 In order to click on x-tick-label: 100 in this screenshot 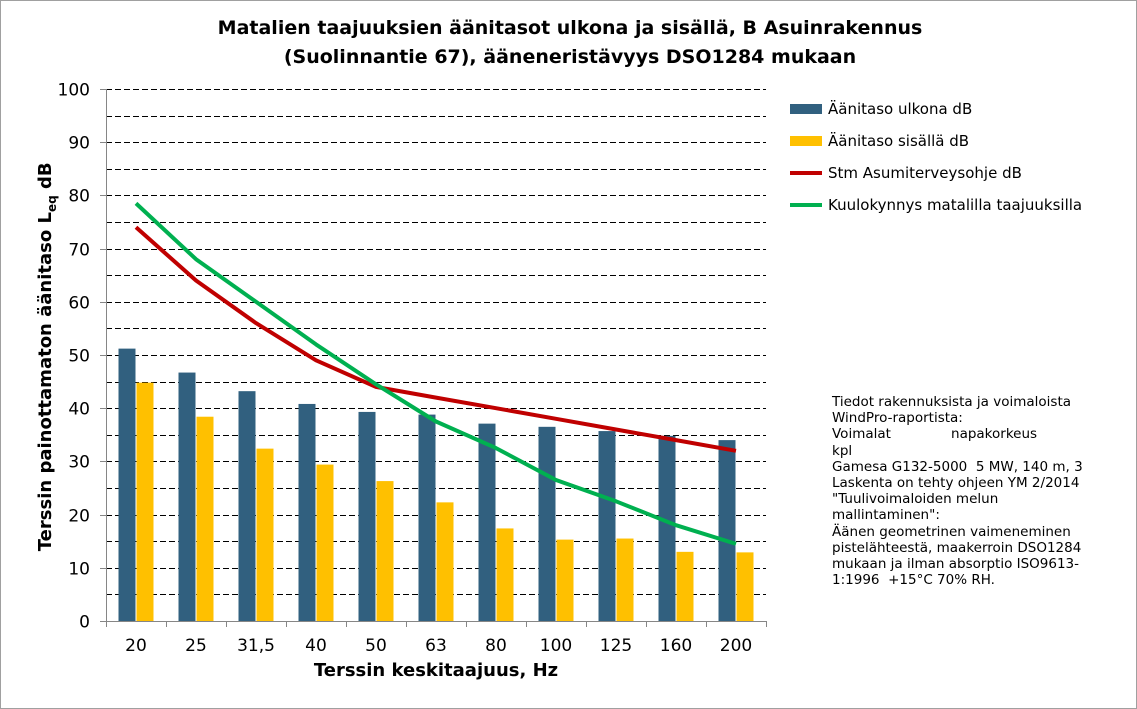, I will do `click(556, 646)`.